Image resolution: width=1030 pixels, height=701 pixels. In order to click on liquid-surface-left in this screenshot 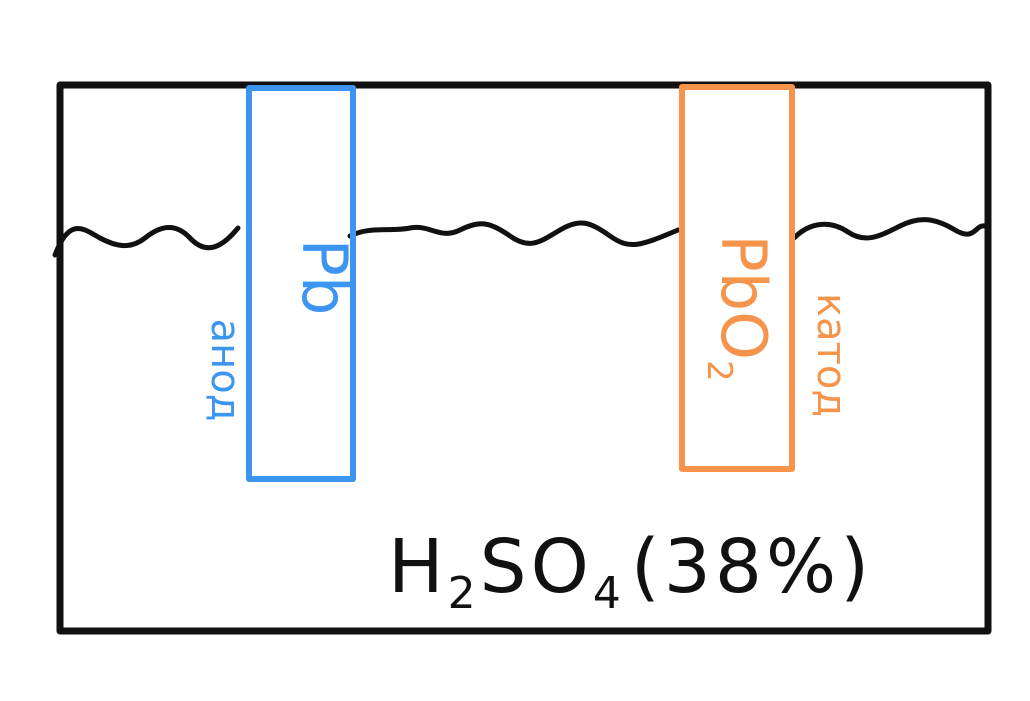, I will do `click(146, 241)`.